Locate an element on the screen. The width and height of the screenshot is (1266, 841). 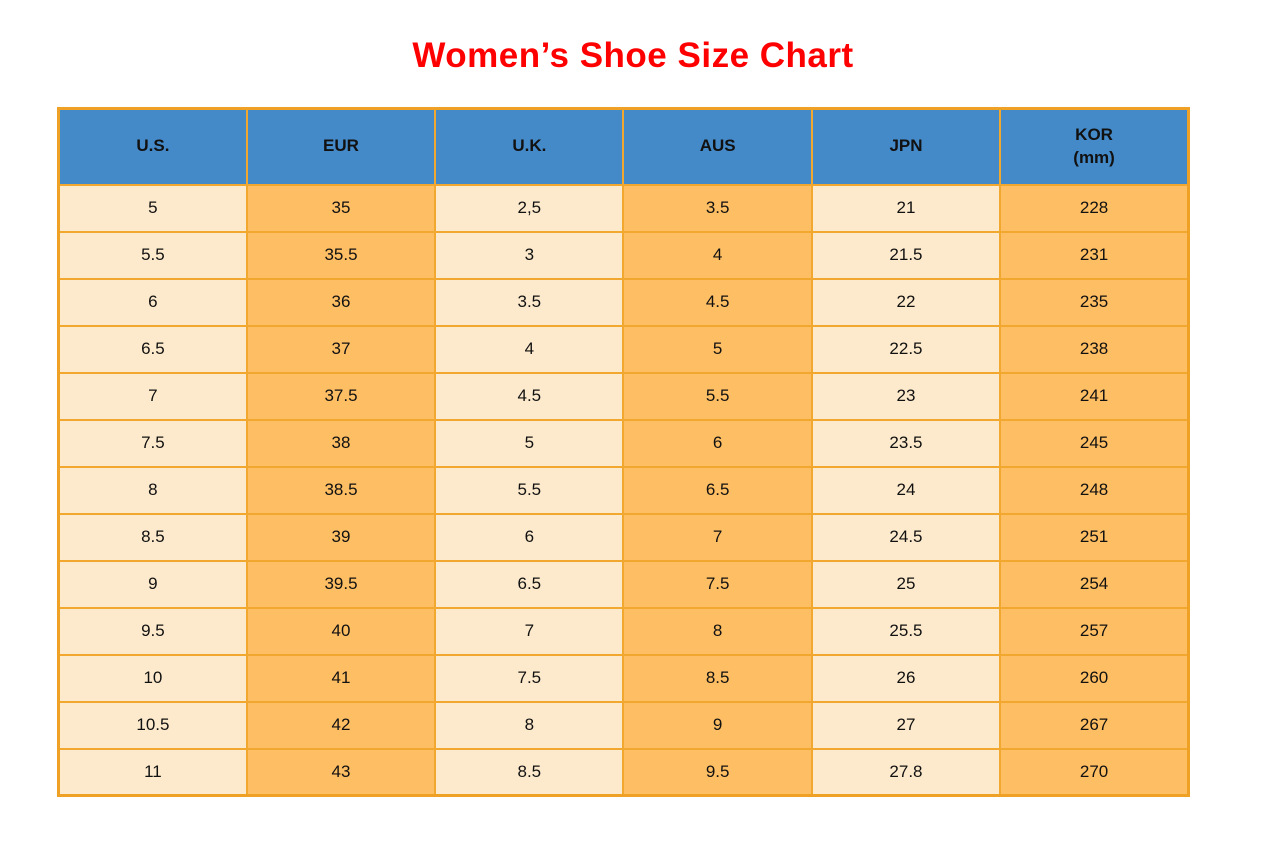
table-cell: 23.5 is located at coordinates (906, 443).